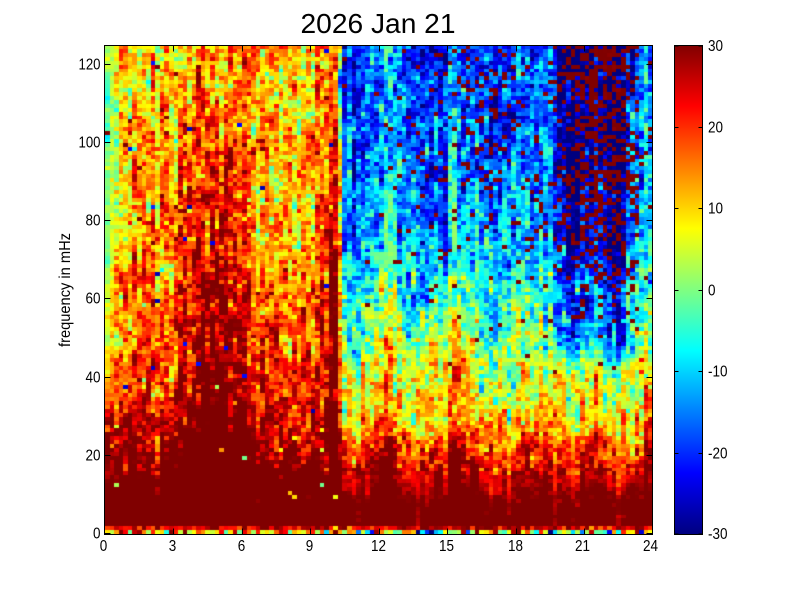 The image size is (801, 600). I want to click on svg-text: 15, so click(446, 546).